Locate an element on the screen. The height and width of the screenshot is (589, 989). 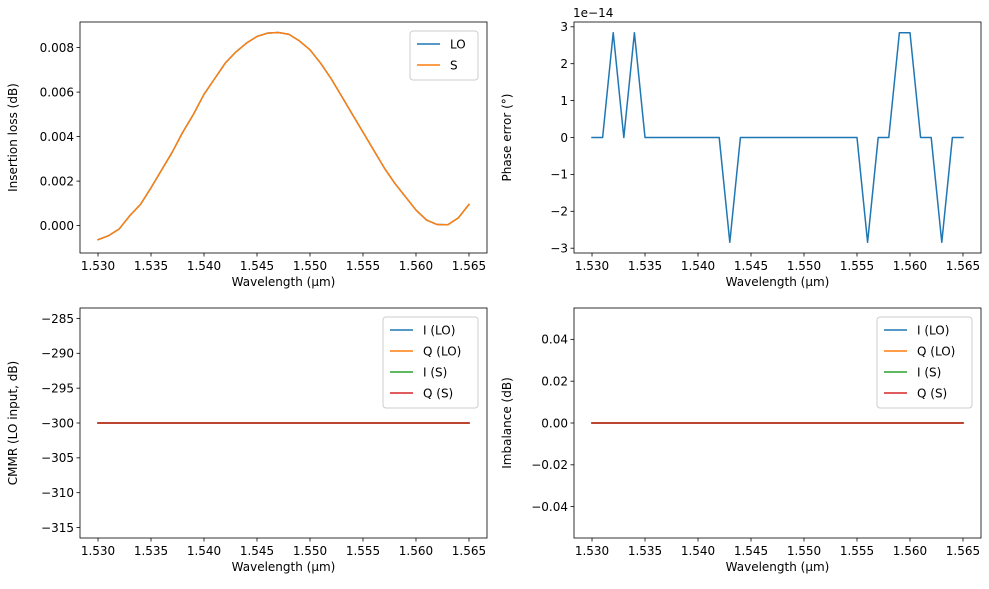
y-tick-label: −0.02 is located at coordinates (549, 465).